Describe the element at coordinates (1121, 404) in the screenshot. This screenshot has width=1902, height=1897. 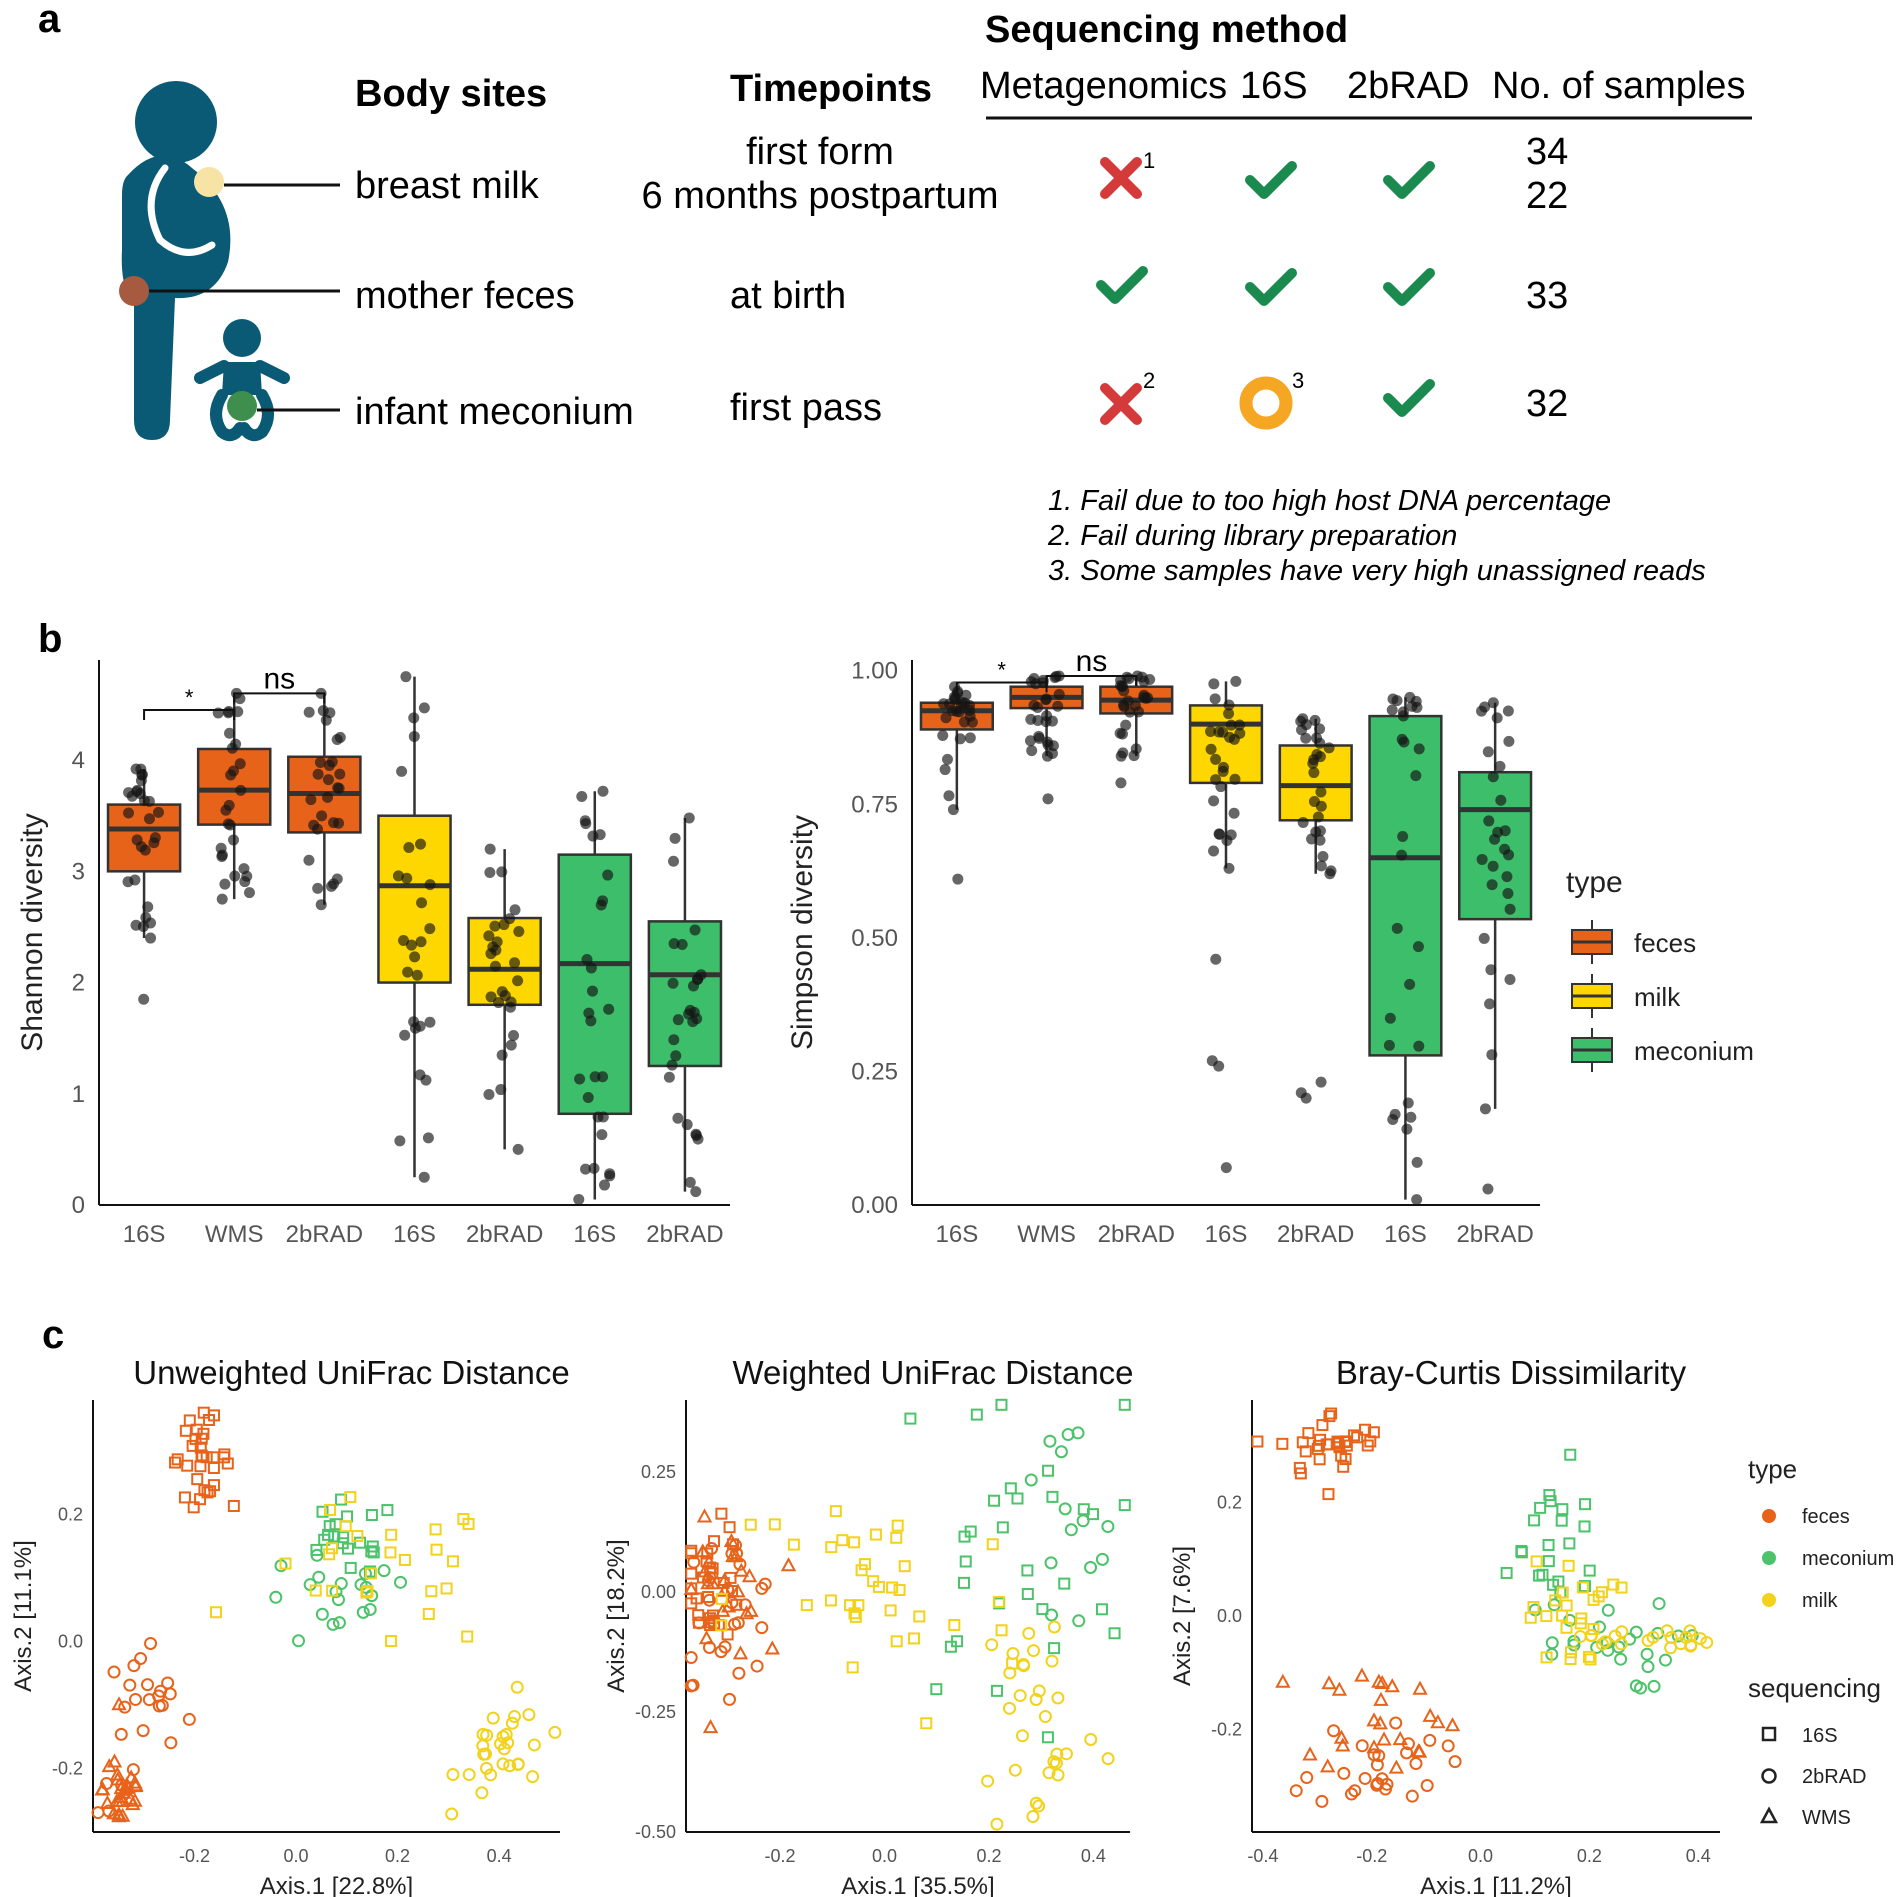
I see `cross-icon` at that location.